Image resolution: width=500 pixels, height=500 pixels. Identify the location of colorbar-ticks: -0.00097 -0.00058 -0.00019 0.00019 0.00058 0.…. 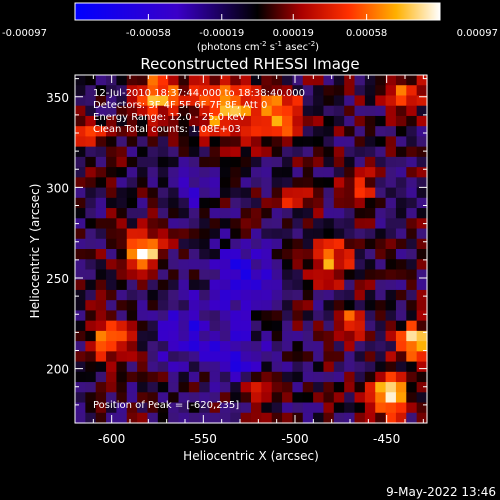
(250, 26).